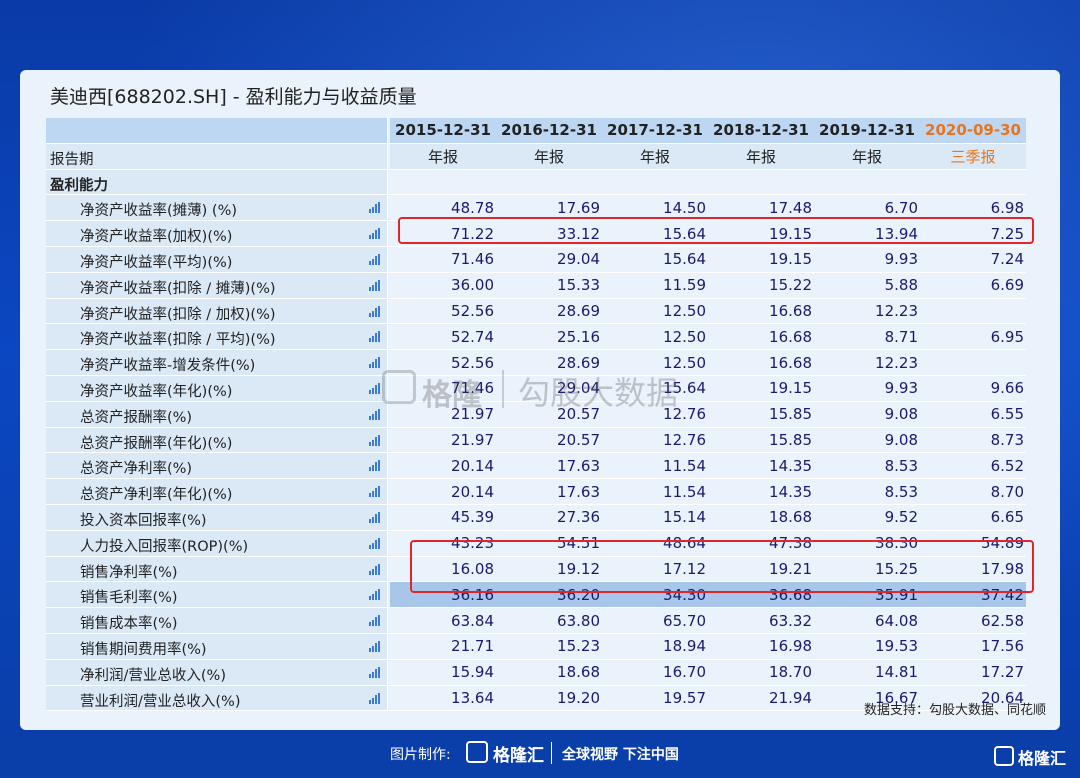  What do you see at coordinates (536, 595) in the screenshot?
I see `table-row: 销售毛利率(%) 36.16 36.20 34.30 36.68 35.91 37.42` at bounding box center [536, 595].